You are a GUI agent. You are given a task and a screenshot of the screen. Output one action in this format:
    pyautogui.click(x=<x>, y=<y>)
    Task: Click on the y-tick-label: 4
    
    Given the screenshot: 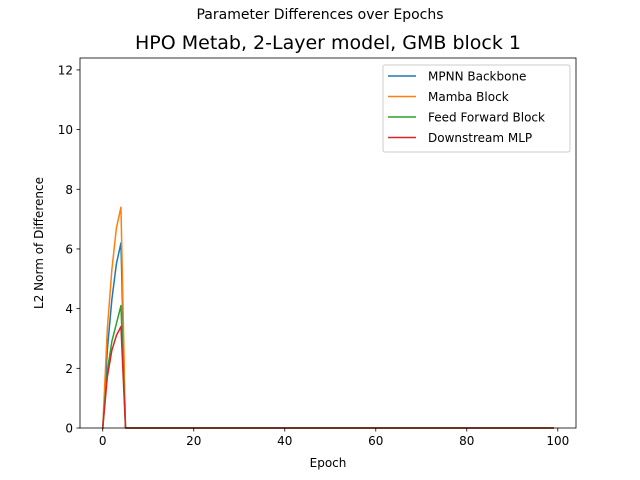 What is the action you would take?
    pyautogui.click(x=69, y=309)
    